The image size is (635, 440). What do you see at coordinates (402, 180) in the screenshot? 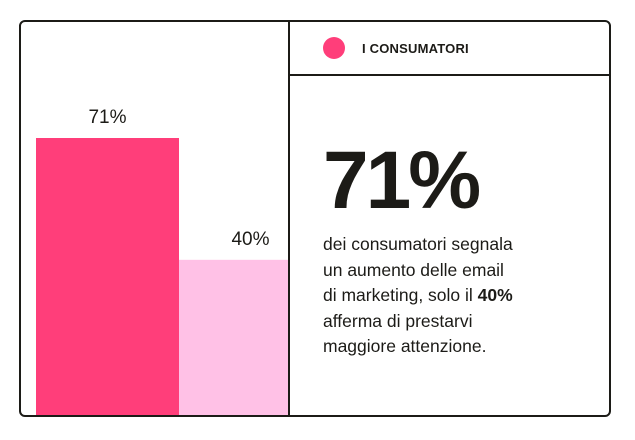
I see `big-stat-value: 71%` at bounding box center [402, 180].